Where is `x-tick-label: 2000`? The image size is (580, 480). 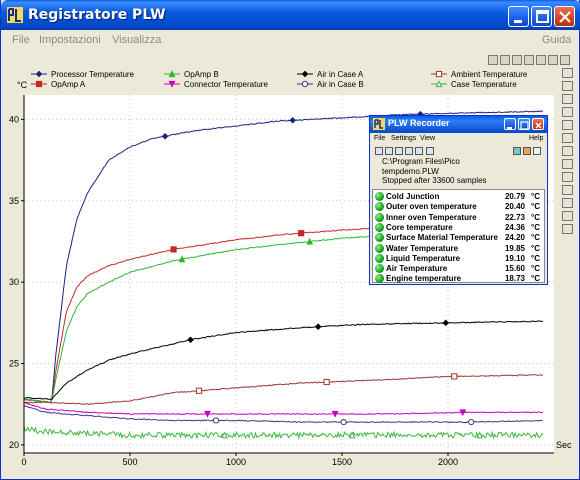
x-tick-label: 2000 is located at coordinates (448, 462).